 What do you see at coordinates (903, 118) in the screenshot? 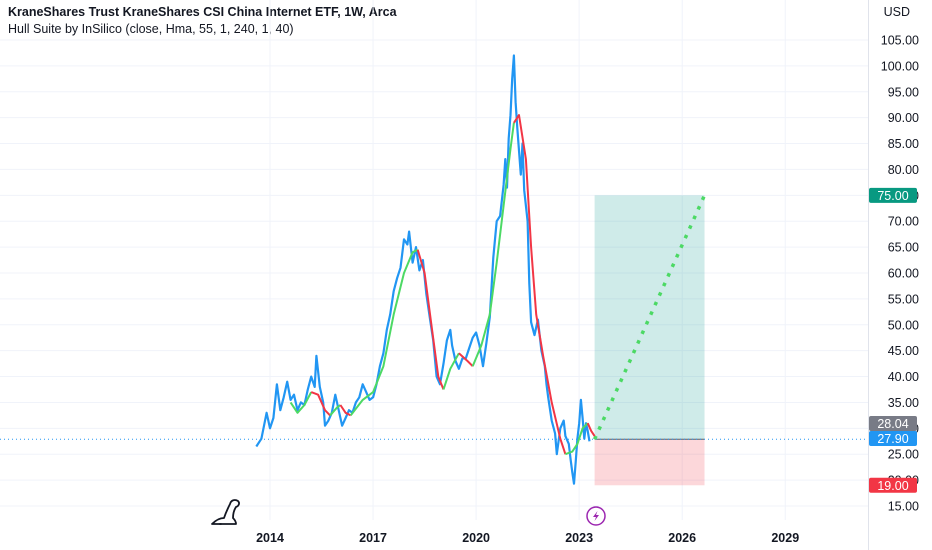
I see `y-tick-label: 90.00` at bounding box center [903, 118].